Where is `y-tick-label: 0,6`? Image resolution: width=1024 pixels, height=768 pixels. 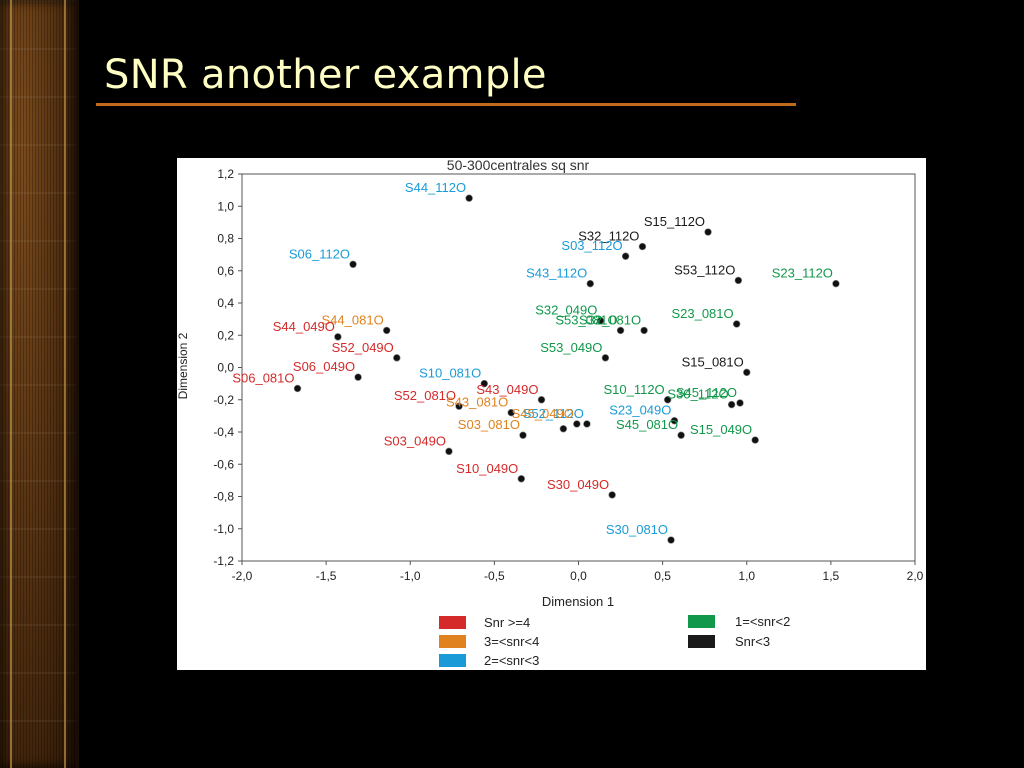 y-tick-label: 0,6 is located at coordinates (225, 271).